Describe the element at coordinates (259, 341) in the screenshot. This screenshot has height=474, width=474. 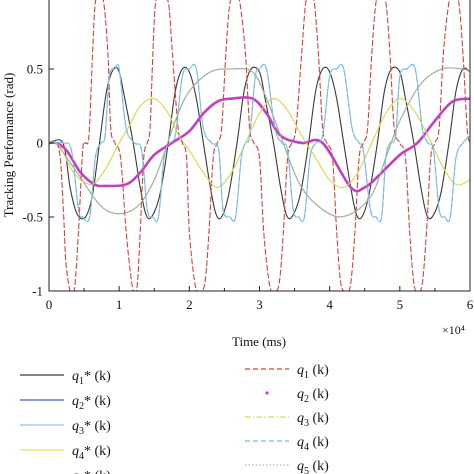
I see `x-axis-label: Time (ms)` at that location.